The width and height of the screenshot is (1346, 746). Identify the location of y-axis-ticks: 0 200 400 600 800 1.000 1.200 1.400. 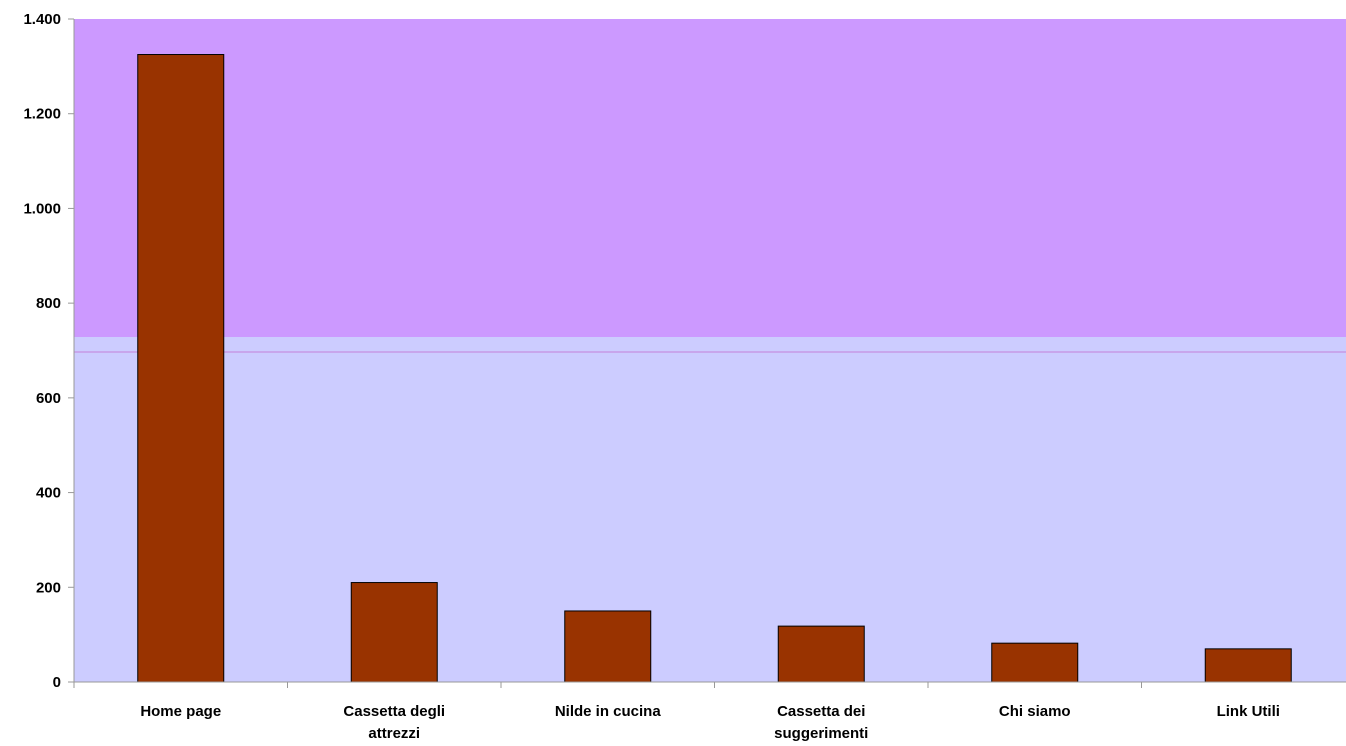
(48, 351).